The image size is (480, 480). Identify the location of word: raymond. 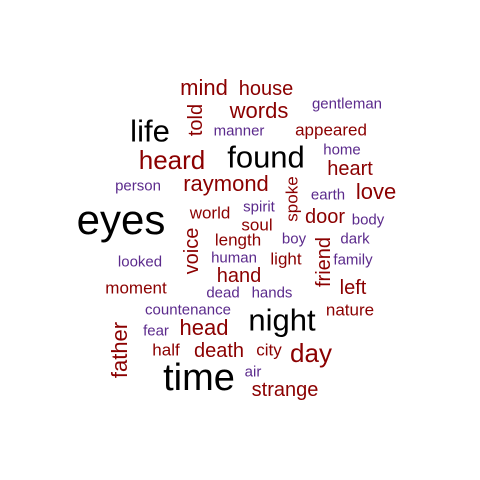
(226, 183).